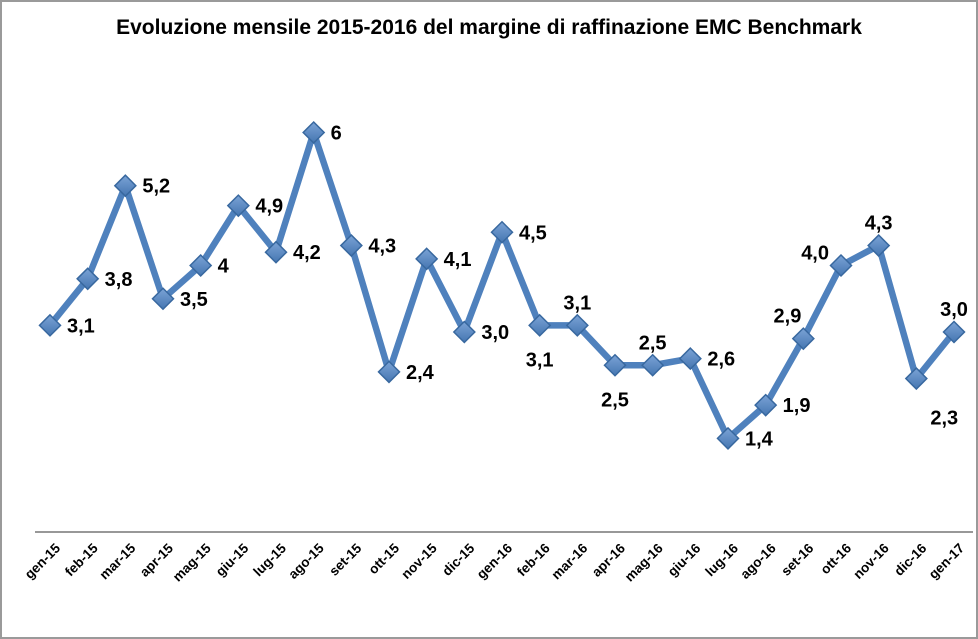 The height and width of the screenshot is (639, 978). I want to click on data-point-label-mar-15: 5,2, so click(156, 187).